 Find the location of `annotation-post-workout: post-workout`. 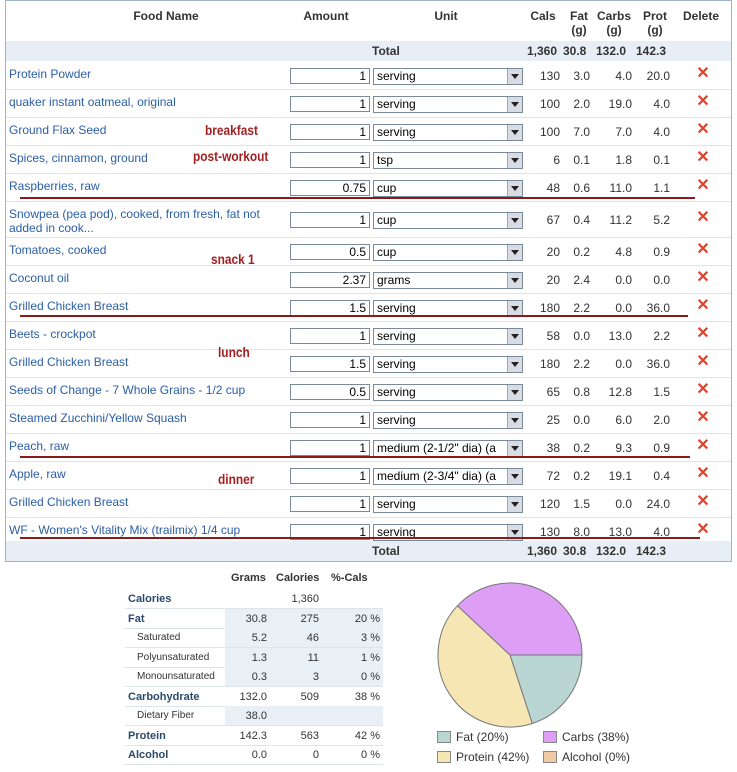

annotation-post-workout: post-workout is located at coordinates (231, 156).